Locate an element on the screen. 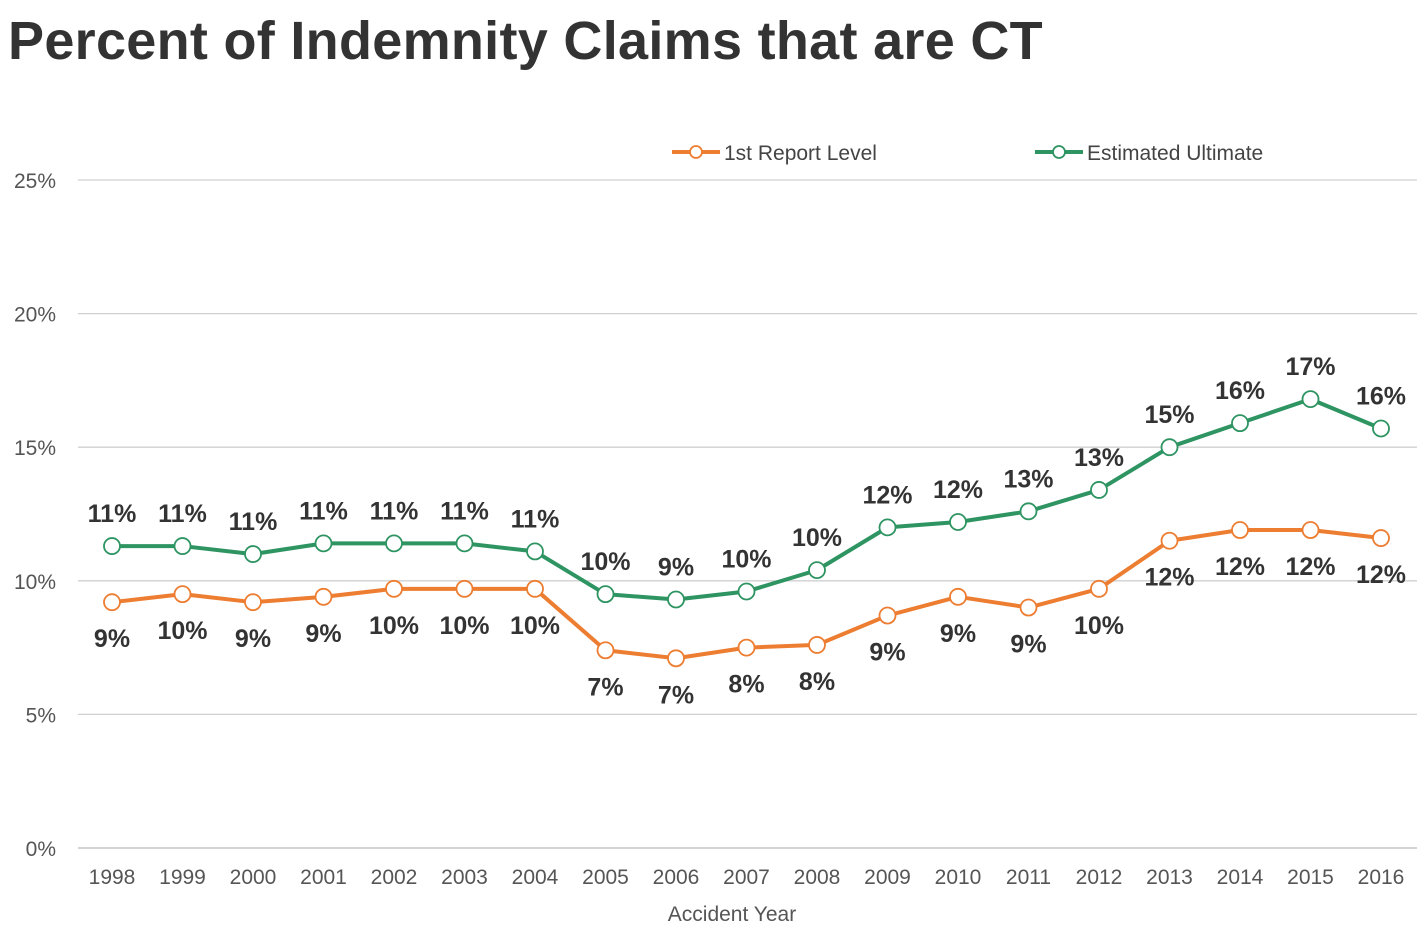 This screenshot has height=928, width=1425. data-label: 17% is located at coordinates (1310, 367).